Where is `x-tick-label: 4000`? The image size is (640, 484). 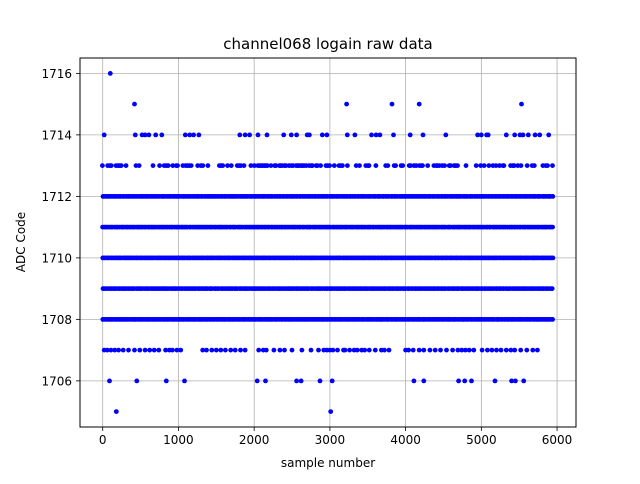
x-tick-label: 4000 is located at coordinates (405, 440).